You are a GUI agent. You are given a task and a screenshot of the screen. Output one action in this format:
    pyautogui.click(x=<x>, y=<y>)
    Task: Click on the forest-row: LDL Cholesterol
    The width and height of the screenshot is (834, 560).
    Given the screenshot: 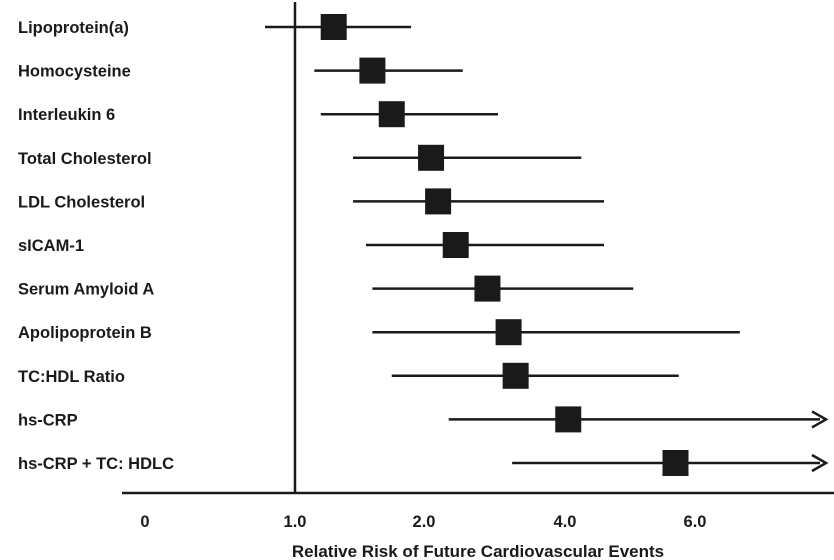 What is the action you would take?
    pyautogui.click(x=311, y=201)
    